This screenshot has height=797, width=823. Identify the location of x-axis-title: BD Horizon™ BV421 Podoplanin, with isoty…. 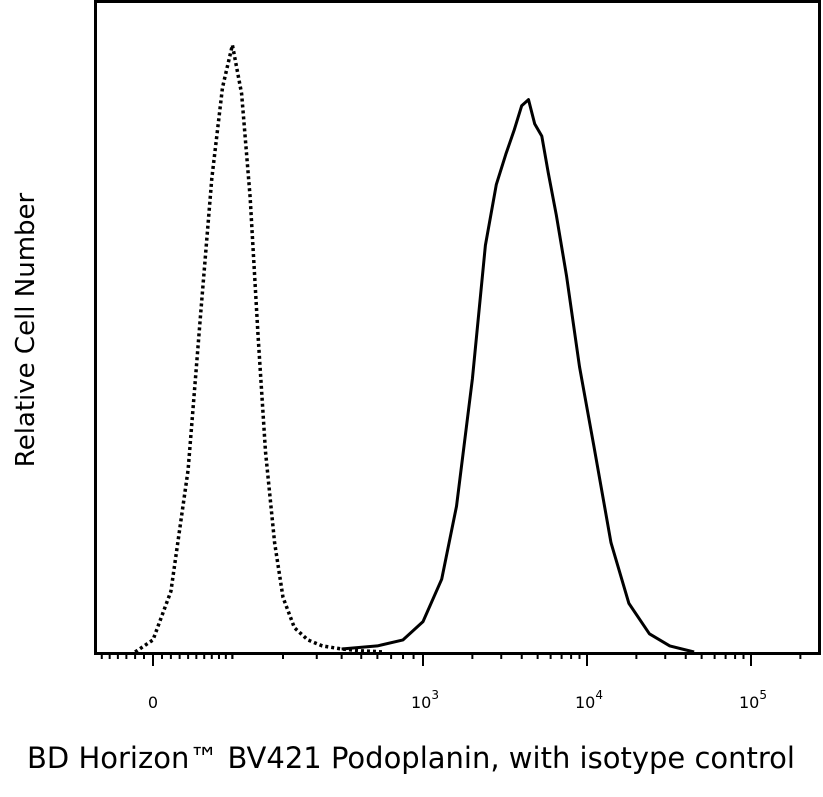
(411, 758).